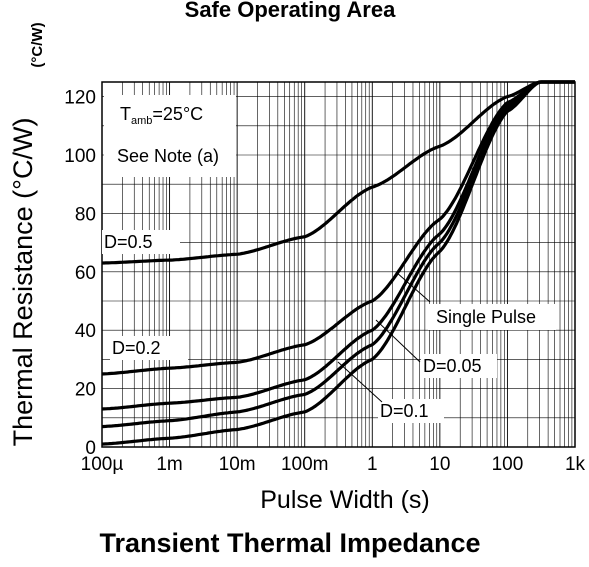  Describe the element at coordinates (85, 390) in the screenshot. I see `y-tick-label: 20` at that location.